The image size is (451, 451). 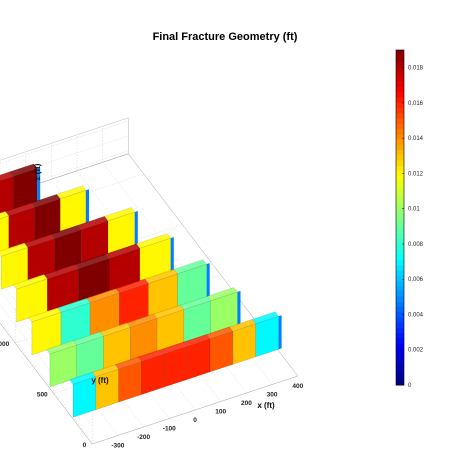 I want to click on colorbar-tick-label: 0.014, so click(x=416, y=139).